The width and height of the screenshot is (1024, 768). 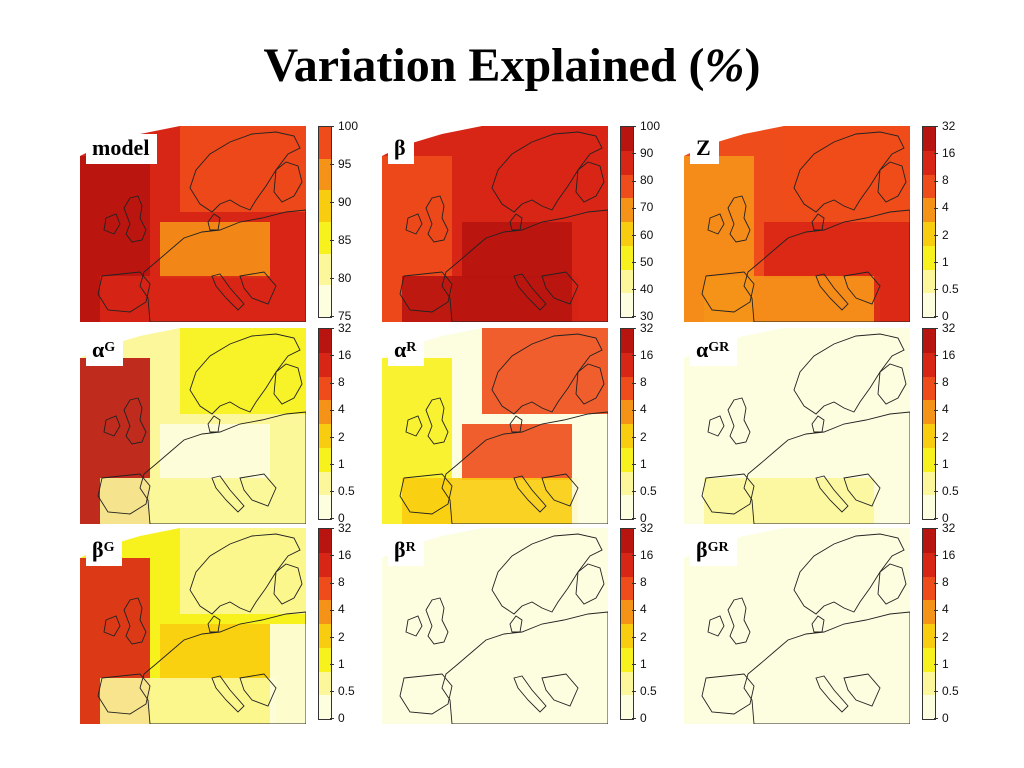 What do you see at coordinates (215, 250) in the screenshot?
I see `center-zone` at bounding box center [215, 250].